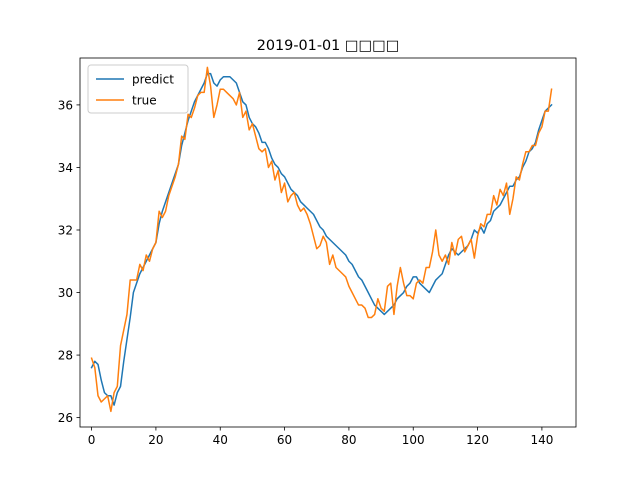  I want to click on x-tick-label: 100, so click(413, 440).